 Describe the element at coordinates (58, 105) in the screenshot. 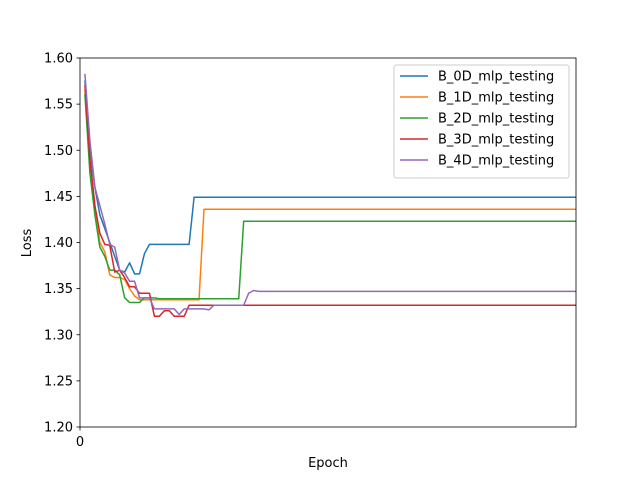

I see `y-tick-label: 1.55` at that location.